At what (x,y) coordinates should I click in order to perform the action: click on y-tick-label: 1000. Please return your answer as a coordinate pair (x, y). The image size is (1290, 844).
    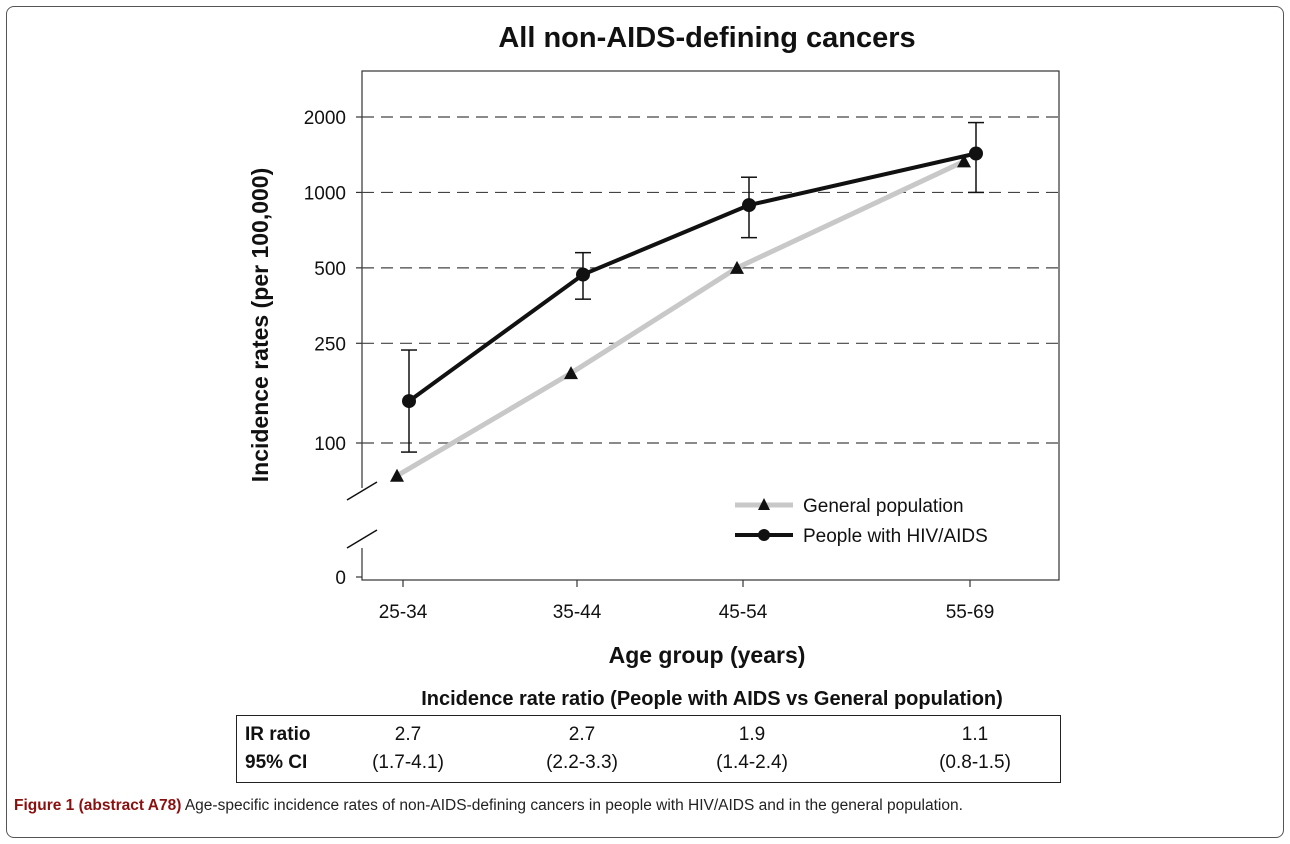
    Looking at the image, I should click on (325, 193).